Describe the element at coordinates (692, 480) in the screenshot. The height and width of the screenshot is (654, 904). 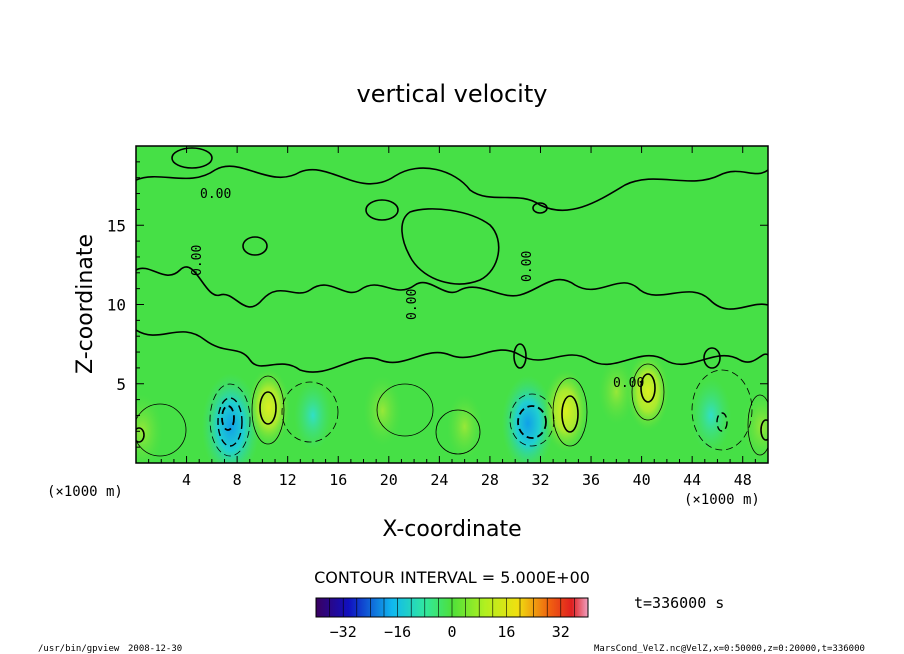
I see `x-tick-label: 44` at that location.